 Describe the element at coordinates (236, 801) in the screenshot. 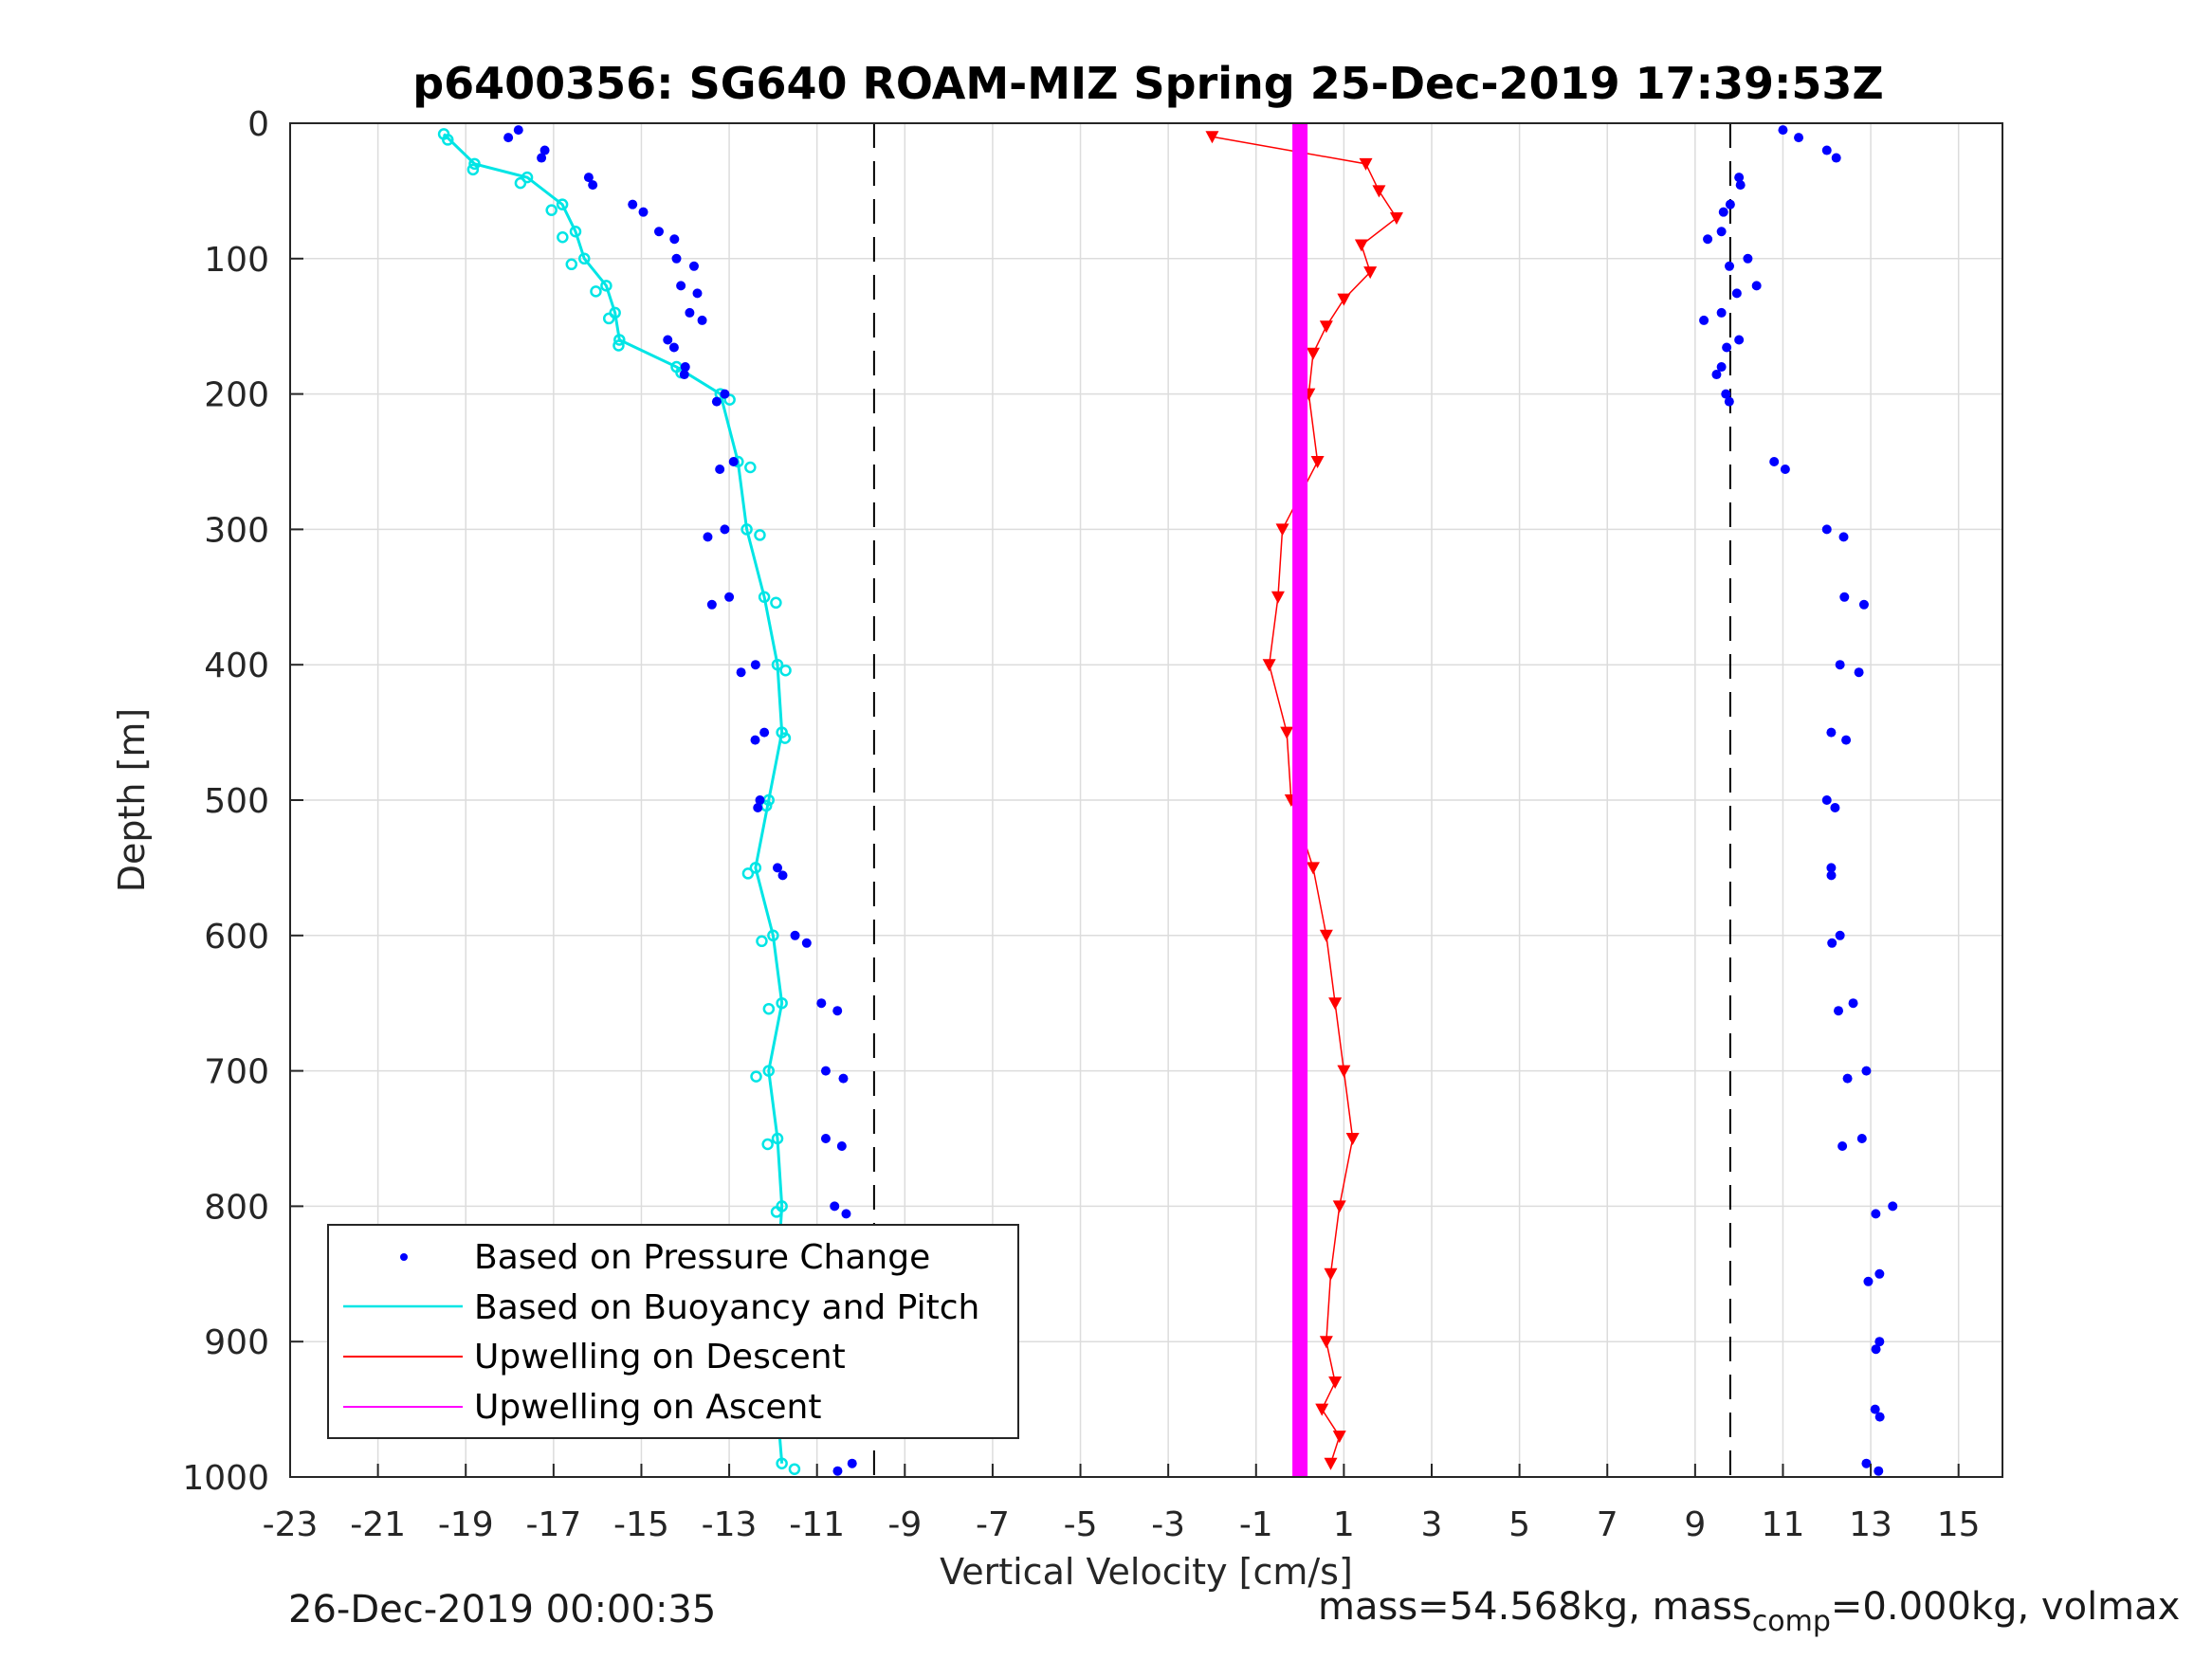

I see `y-tick-label: 500` at that location.